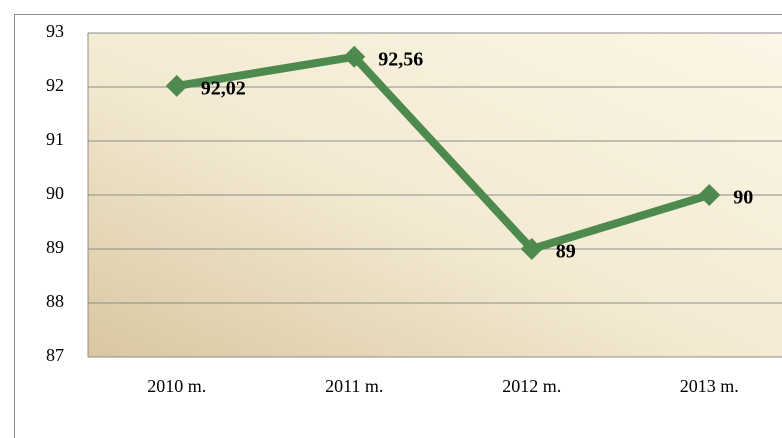 This screenshot has width=782, height=438. I want to click on data-label: 89, so click(566, 252).